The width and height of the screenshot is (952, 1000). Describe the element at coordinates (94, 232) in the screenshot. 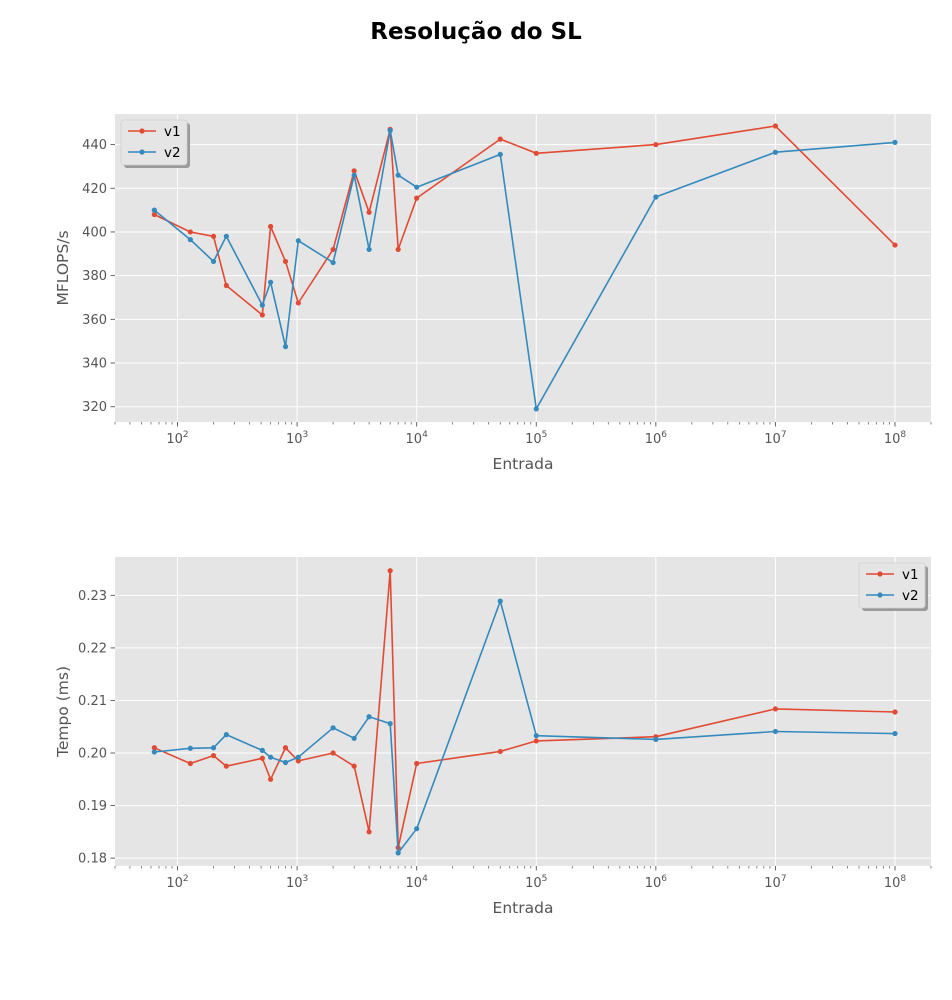

I see `y-tick-label: 400` at that location.